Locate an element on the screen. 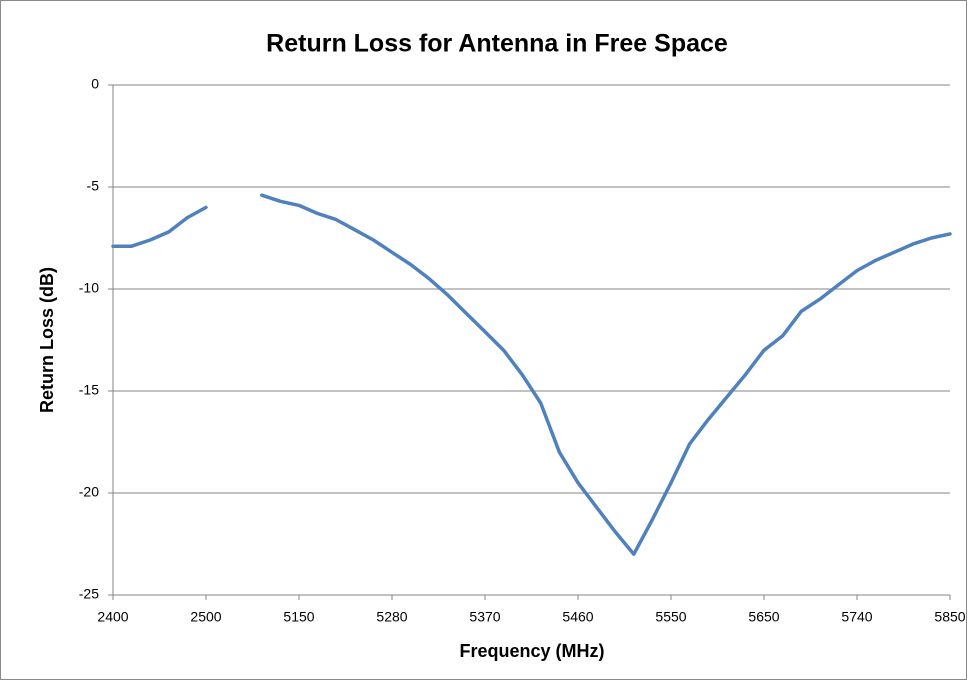 The height and width of the screenshot is (681, 978). y-tick-label: -25 is located at coordinates (89, 594).